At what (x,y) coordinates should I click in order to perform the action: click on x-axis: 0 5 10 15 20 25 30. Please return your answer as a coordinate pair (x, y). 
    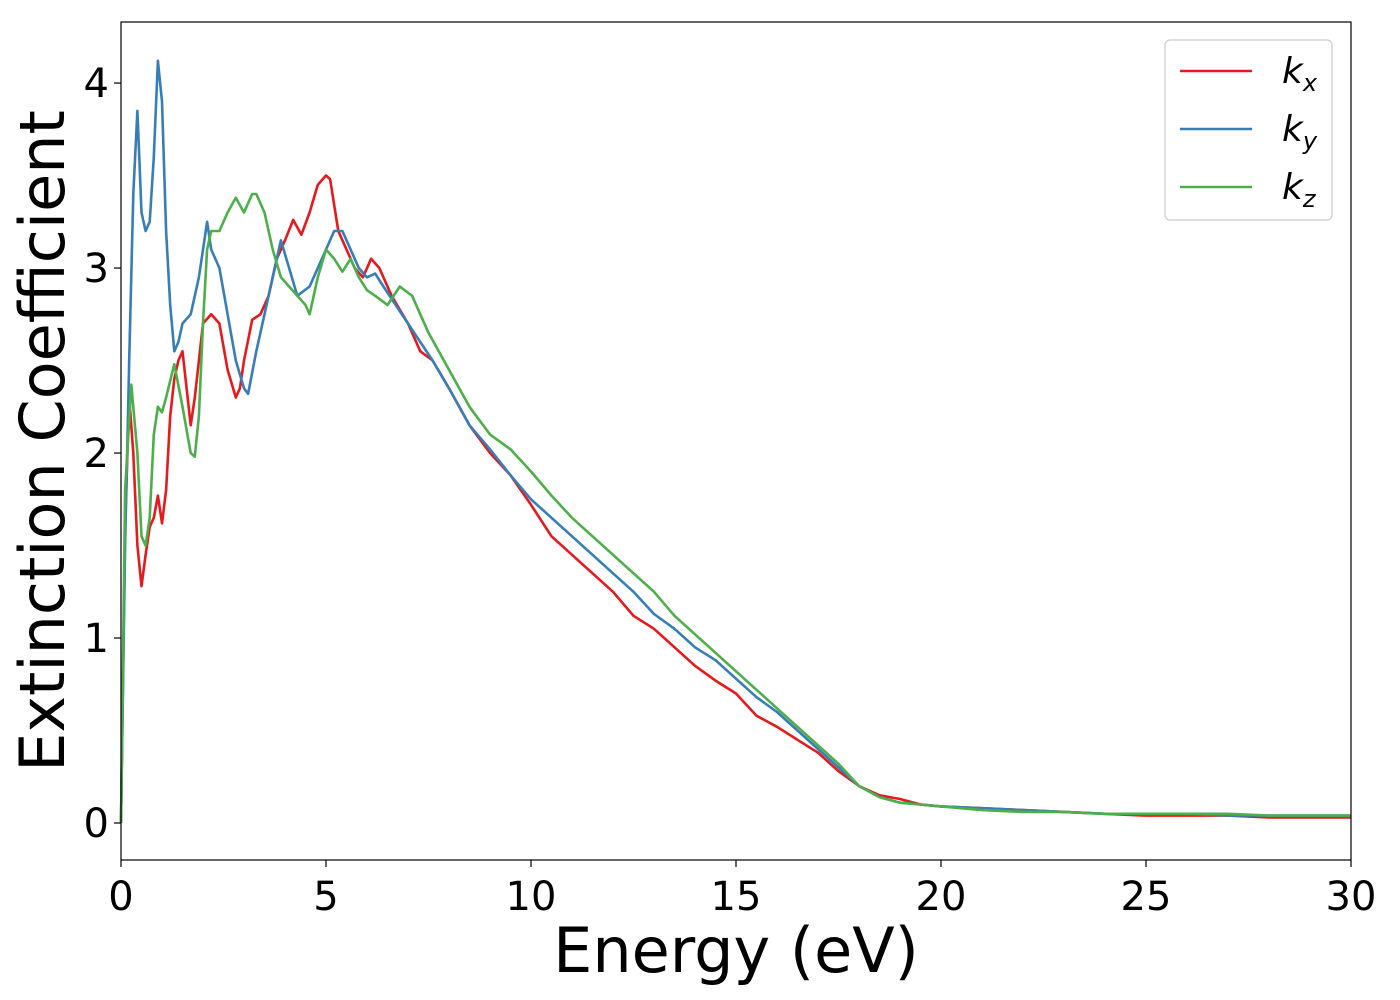
    Looking at the image, I should click on (742, 890).